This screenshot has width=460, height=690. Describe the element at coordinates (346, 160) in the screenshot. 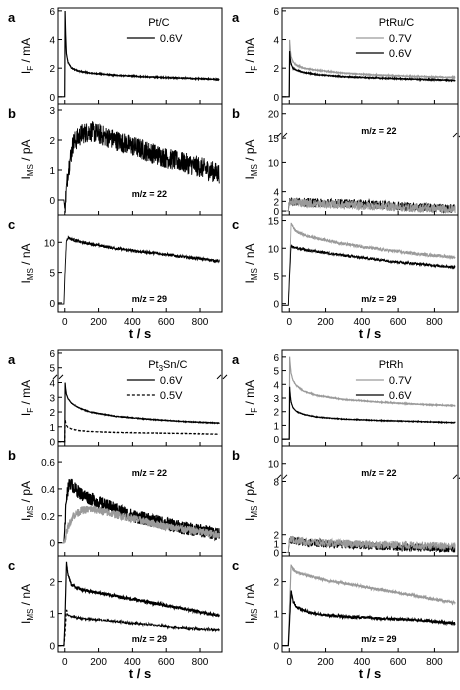

I see `panel-b: 024 10 15 20 b IMS / pA m/z = 22` at that location.